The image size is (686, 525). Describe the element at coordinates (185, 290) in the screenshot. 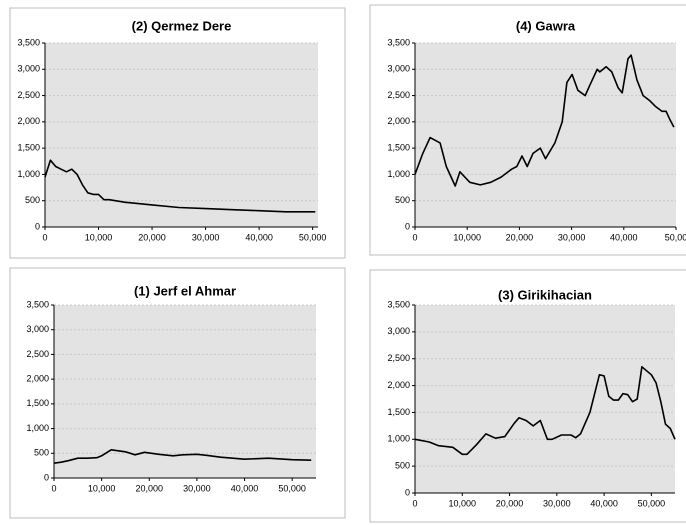

I see `chart-title: (1) Jerf el Ahmar` at that location.